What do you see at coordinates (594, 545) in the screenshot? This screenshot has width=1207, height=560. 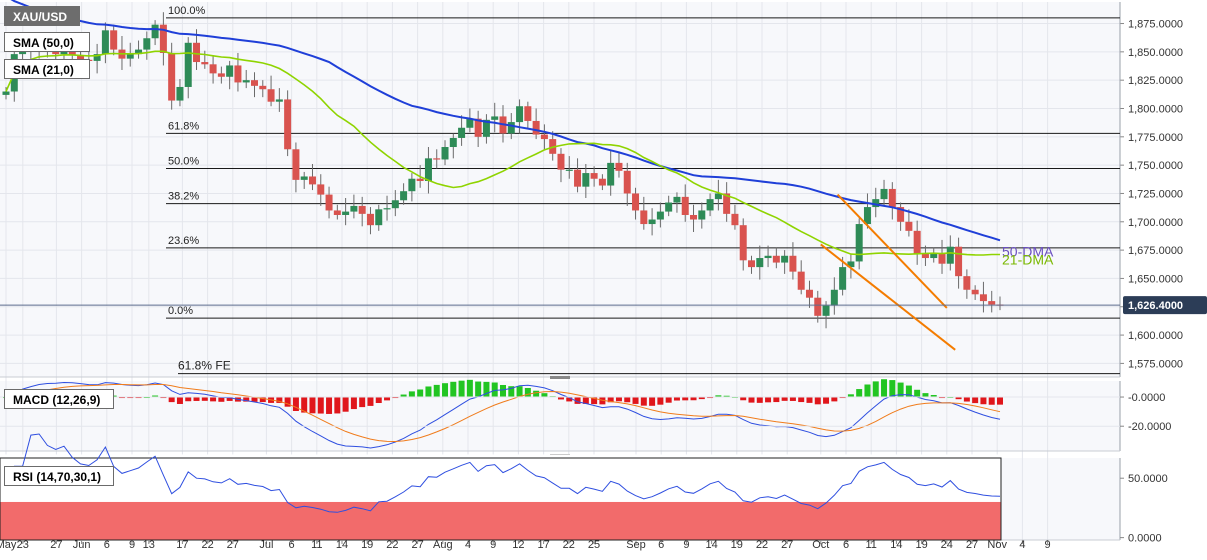 I see `x-tick-label: 25` at bounding box center [594, 545].